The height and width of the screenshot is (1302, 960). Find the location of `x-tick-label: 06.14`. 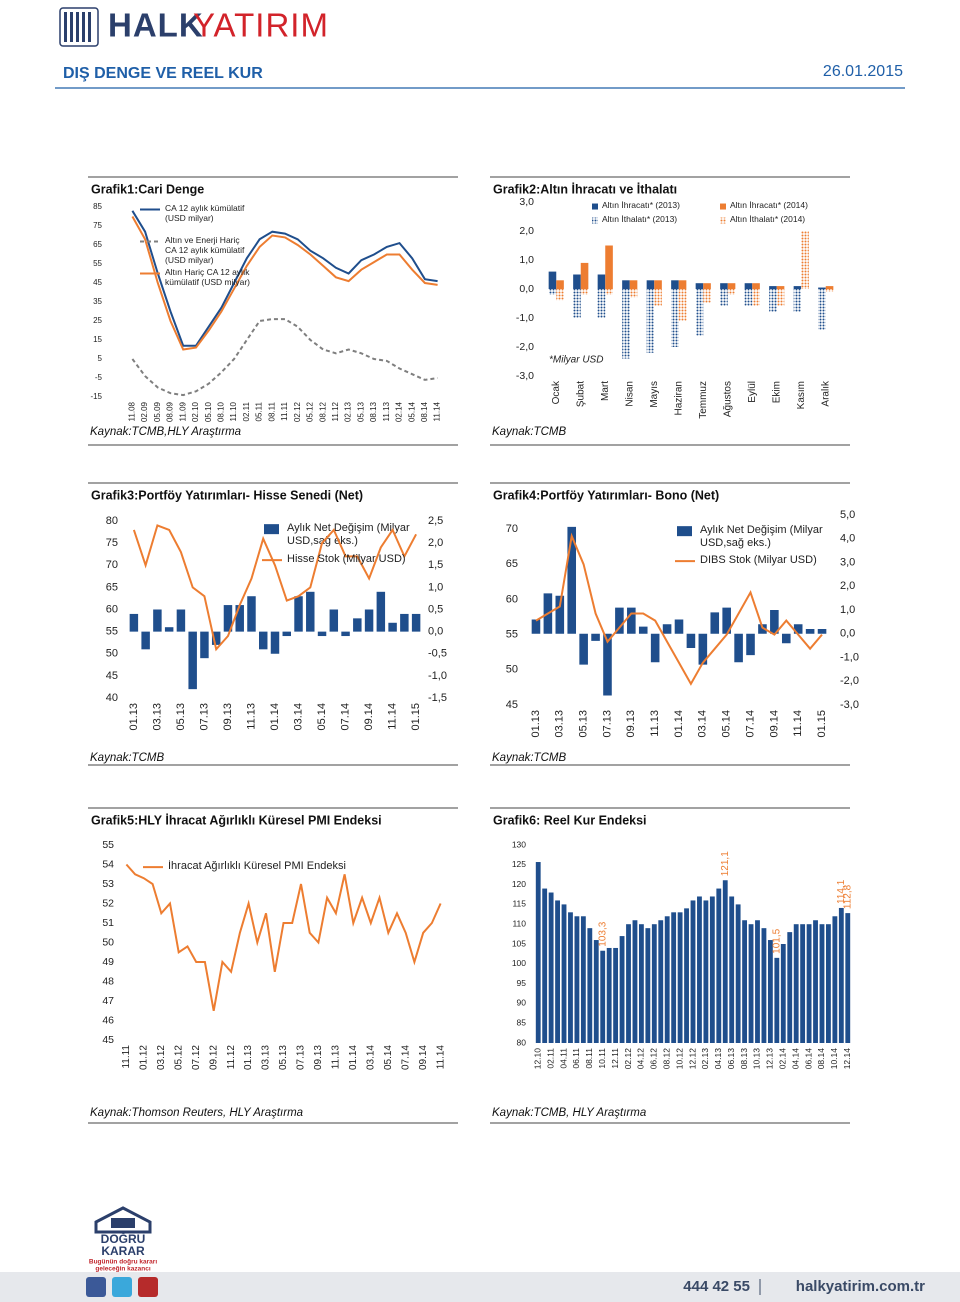

x-tick-label: 06.14 is located at coordinates (808, 1059).